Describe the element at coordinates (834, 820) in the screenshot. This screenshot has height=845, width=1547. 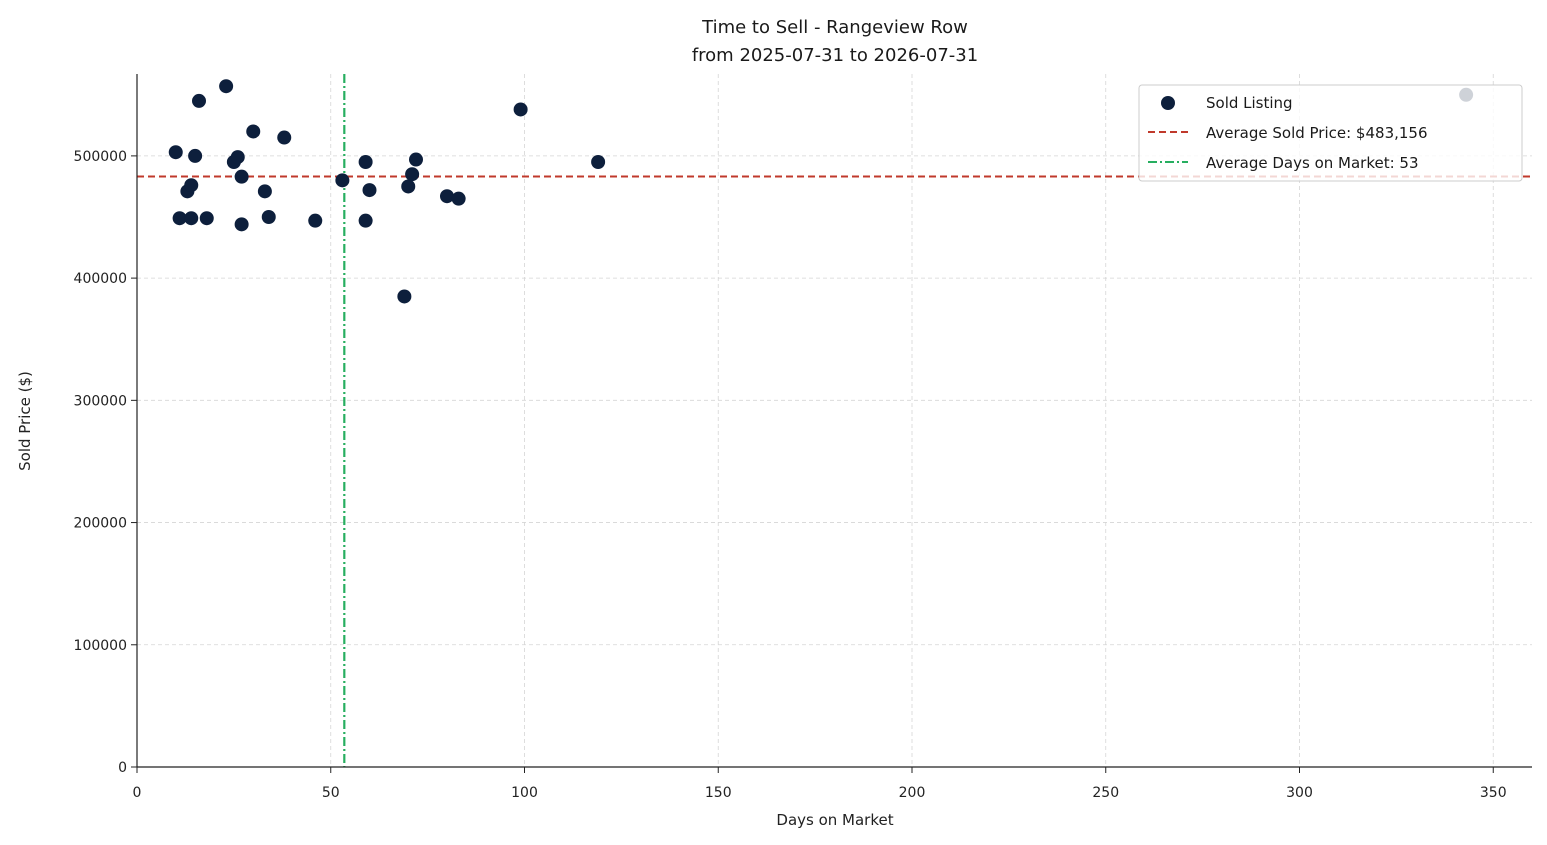
I see `x-axis-label: Days on Market` at that location.